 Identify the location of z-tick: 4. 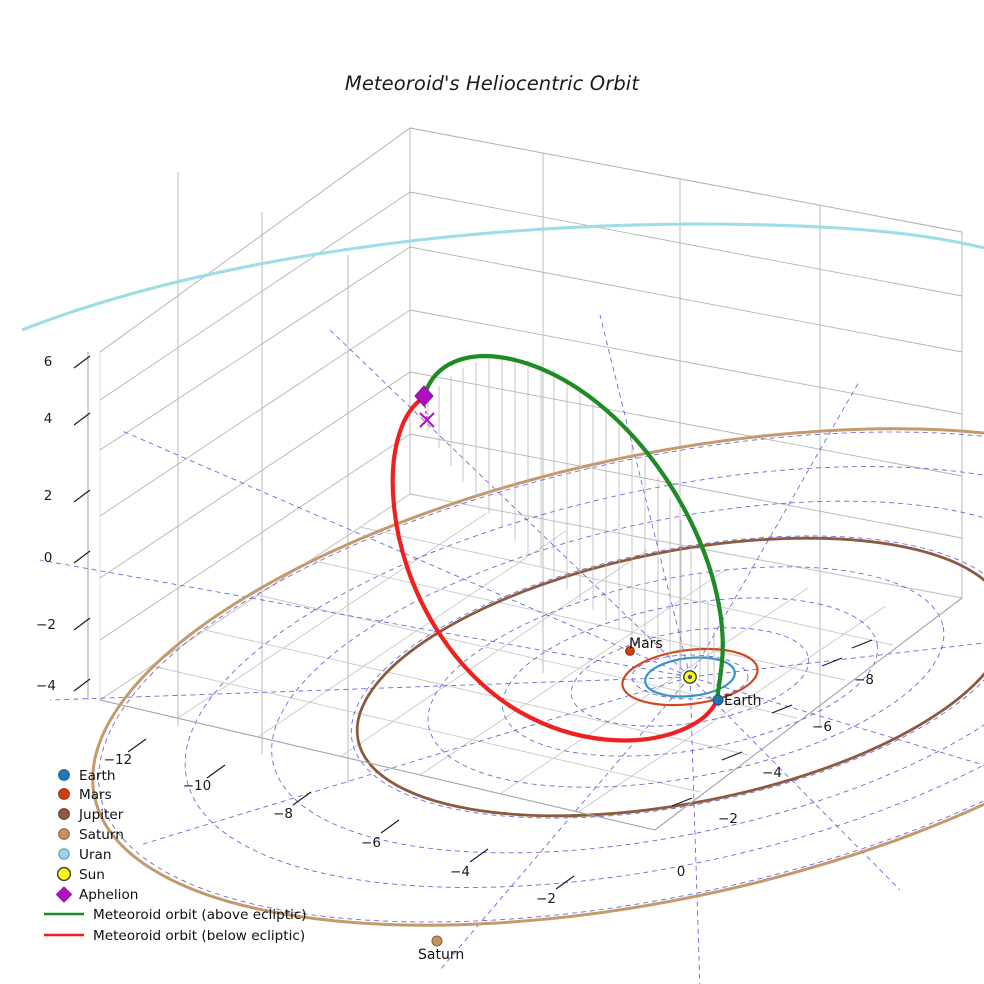
(48, 419).